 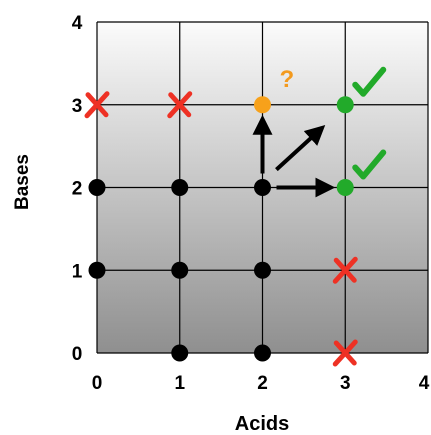 What do you see at coordinates (345, 383) in the screenshot?
I see `x-tick-label: 3` at bounding box center [345, 383].